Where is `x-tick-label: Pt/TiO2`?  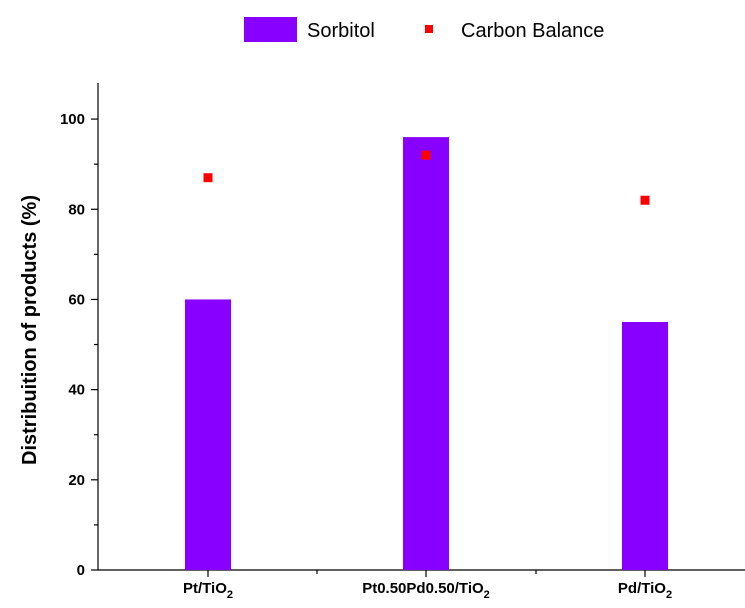
x-tick-label: Pt/TiO2 is located at coordinates (208, 590).